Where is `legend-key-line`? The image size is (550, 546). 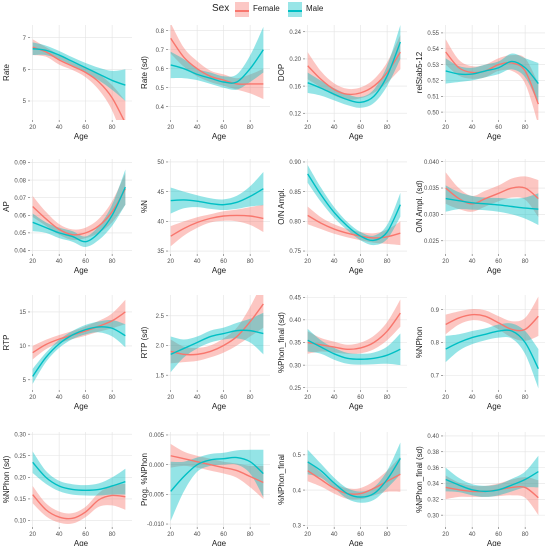 legend-key-line is located at coordinates (295, 11).